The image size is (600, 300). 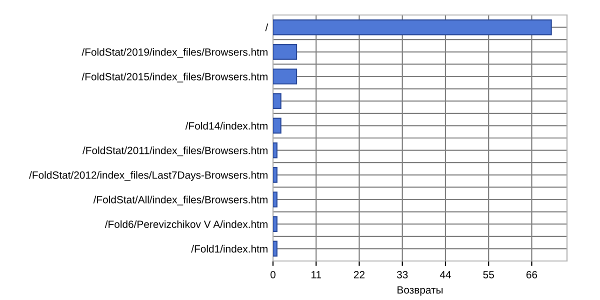 What do you see at coordinates (229, 248) in the screenshot?
I see `y-tick-label: /Fold1/index.htm` at bounding box center [229, 248].